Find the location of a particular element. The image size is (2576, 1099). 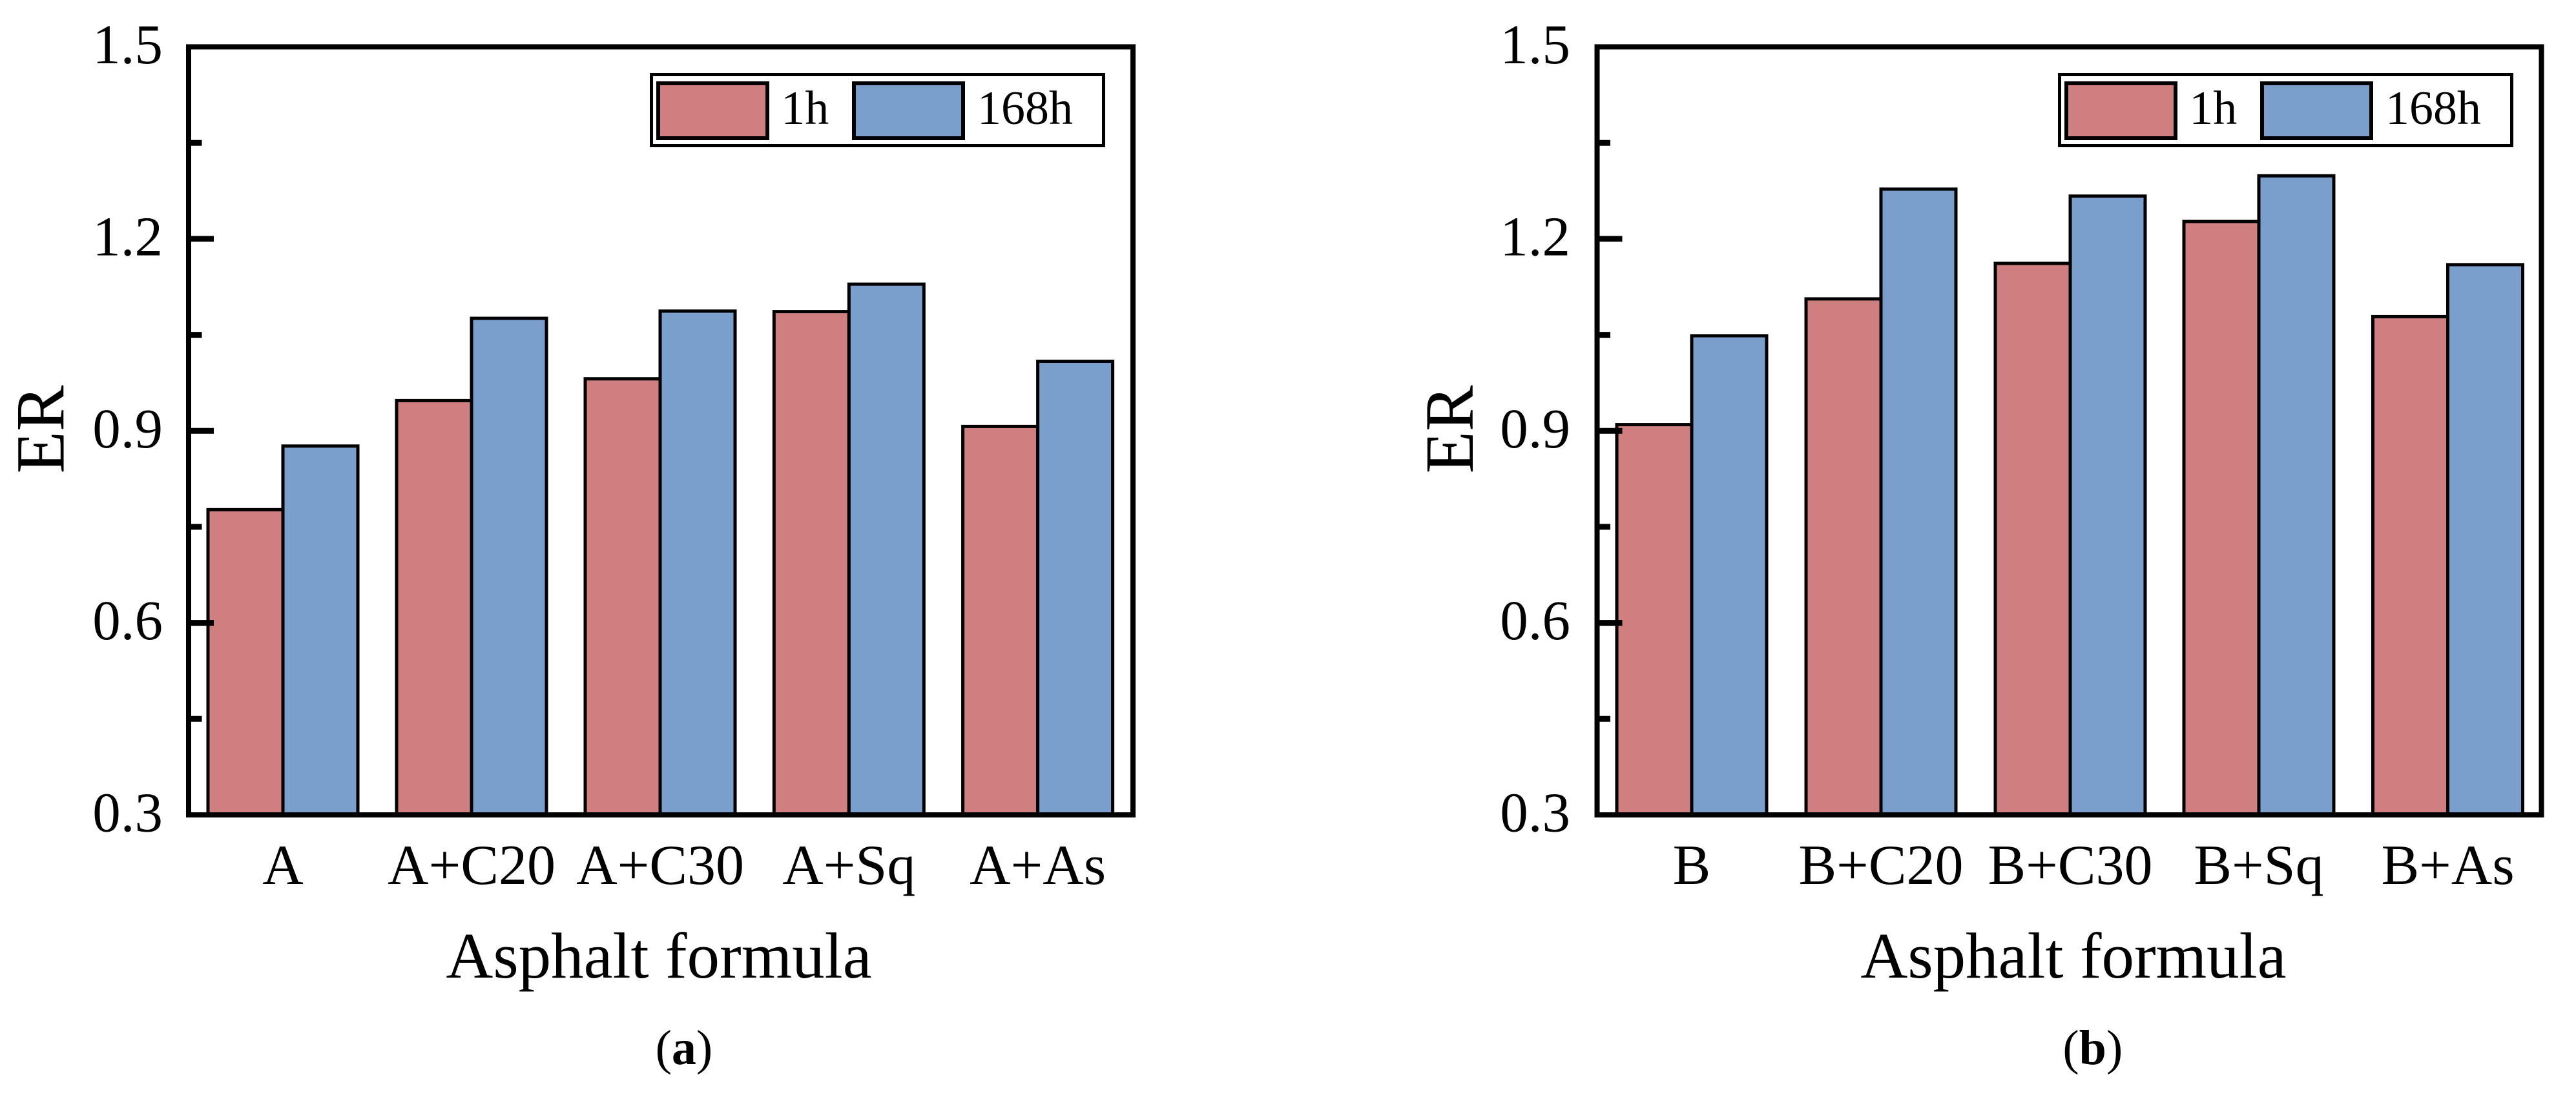

svg-text: B+C20 is located at coordinates (1880, 865).